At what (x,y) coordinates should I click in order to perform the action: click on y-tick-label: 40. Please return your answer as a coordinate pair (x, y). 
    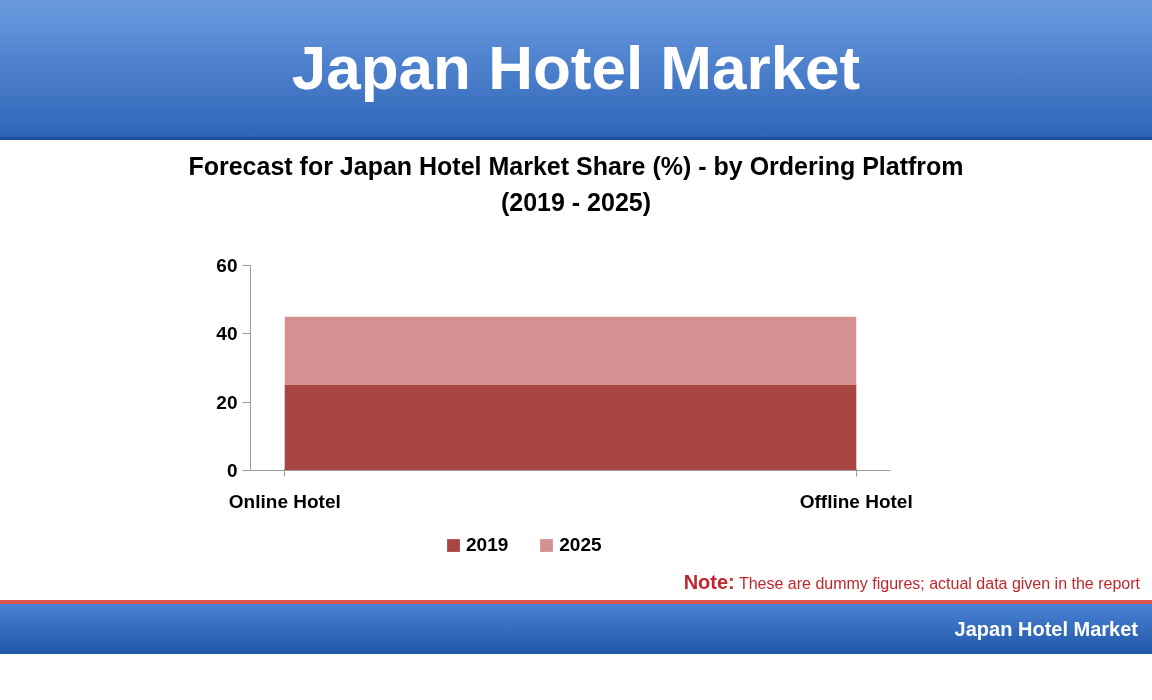
    Looking at the image, I should click on (227, 334).